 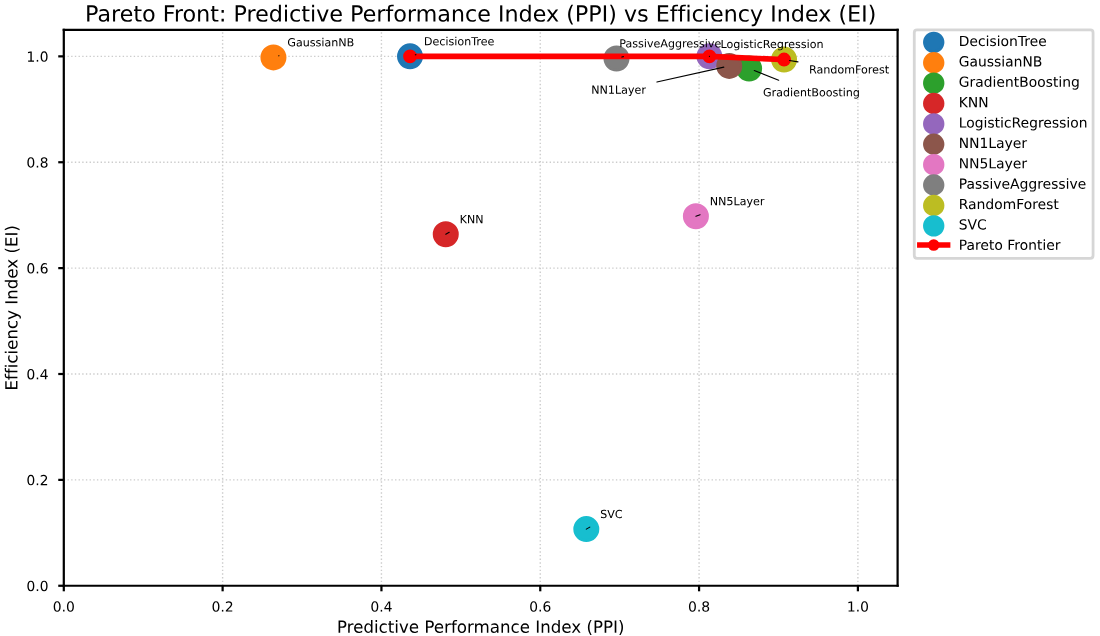 I want to click on x-axis-title: Predictive Performance Index (PPI), so click(x=481, y=627).